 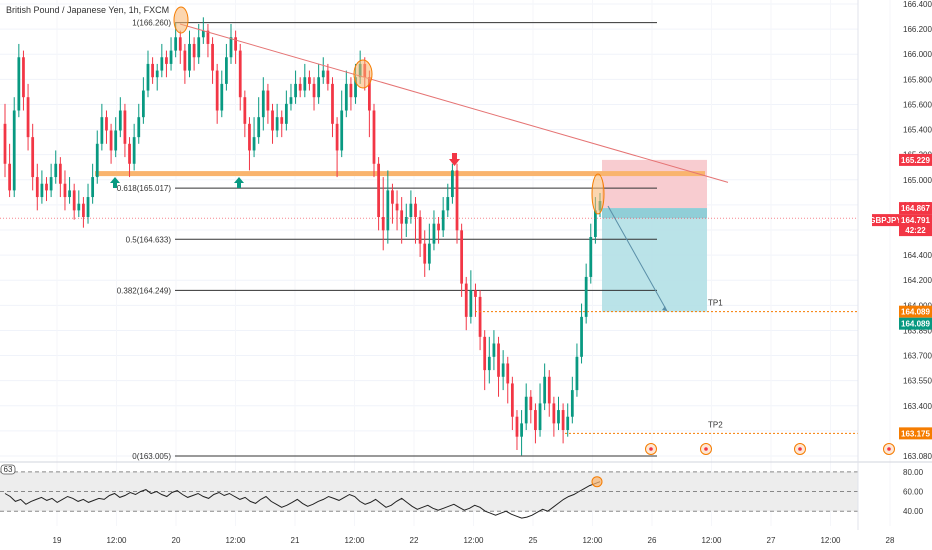 What do you see at coordinates (181, 20) in the screenshot?
I see `swing-high-marker` at bounding box center [181, 20].